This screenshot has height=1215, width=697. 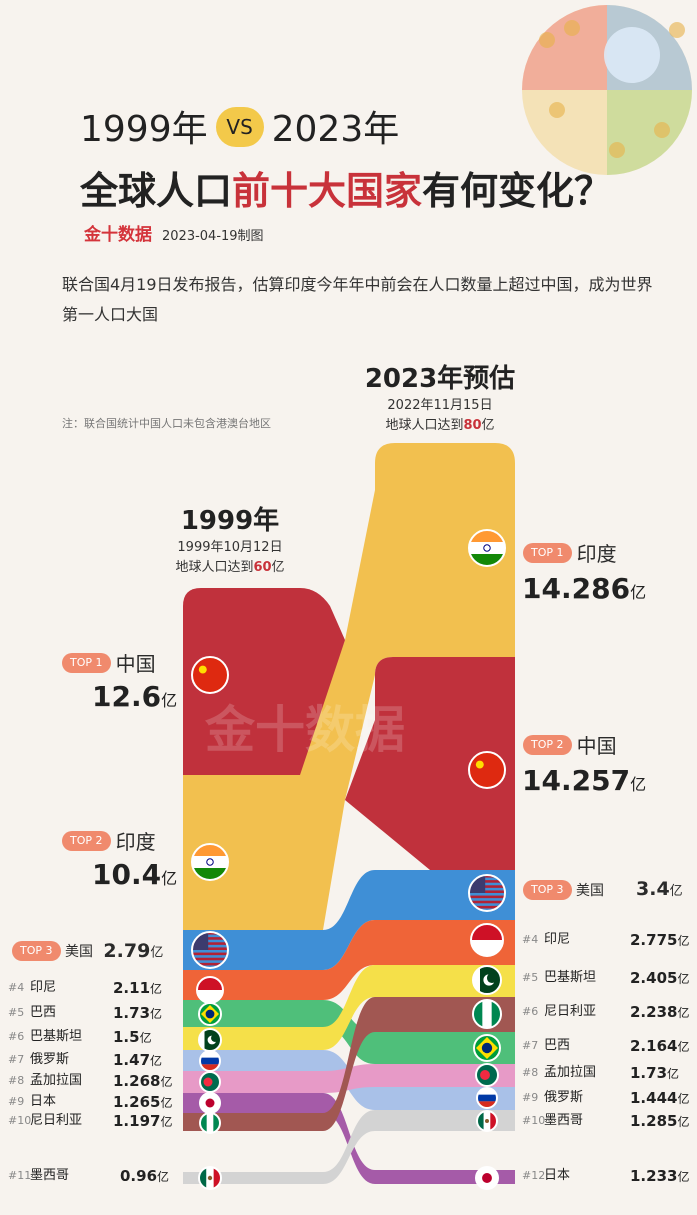 What do you see at coordinates (127, 874) in the screenshot?
I see `value: 10.4` at bounding box center [127, 874].